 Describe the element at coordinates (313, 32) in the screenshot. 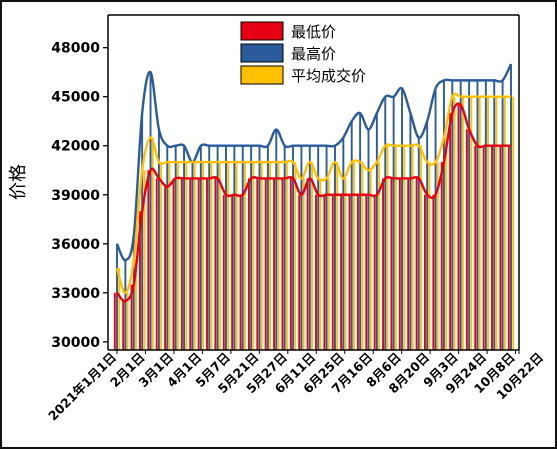

I see `legend-label-最低价: 最低价` at that location.